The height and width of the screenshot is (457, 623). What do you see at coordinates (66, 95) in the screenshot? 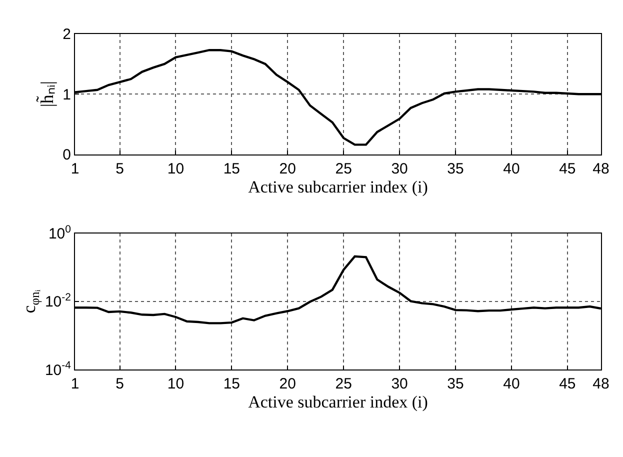
I see `y-tick-label: 1` at bounding box center [66, 95].